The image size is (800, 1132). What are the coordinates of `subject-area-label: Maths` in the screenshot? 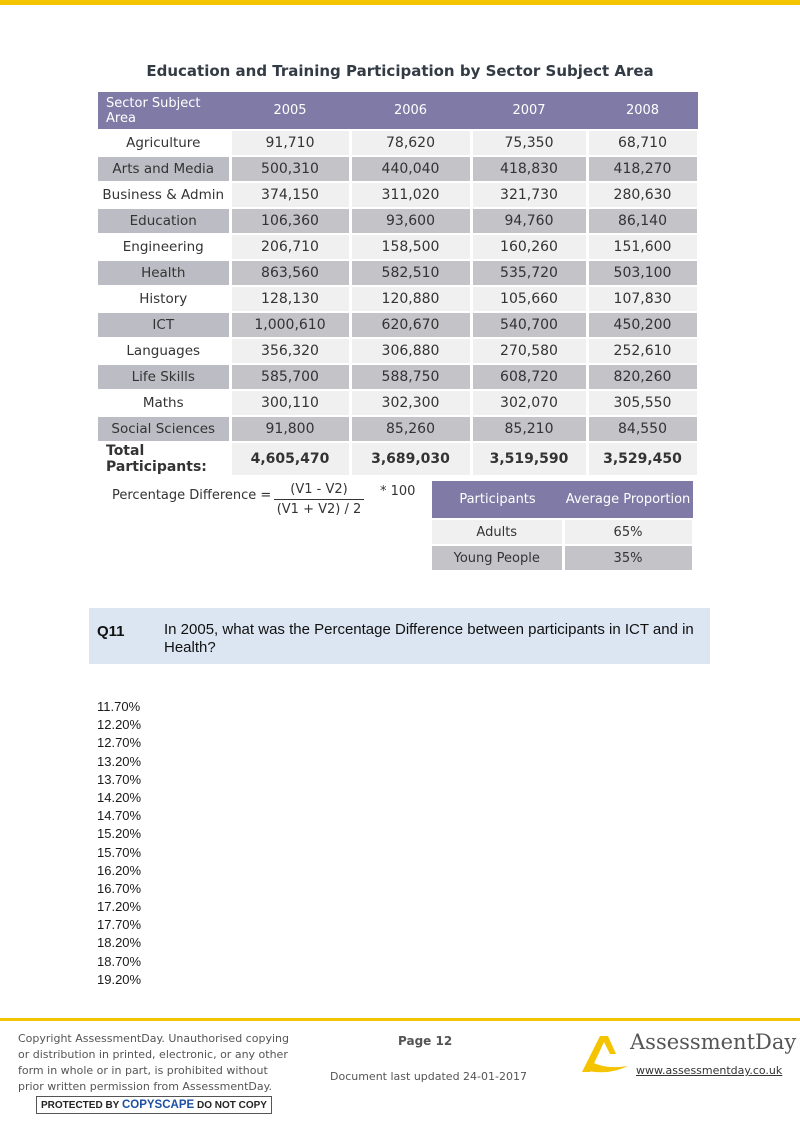 It's located at (165, 402).